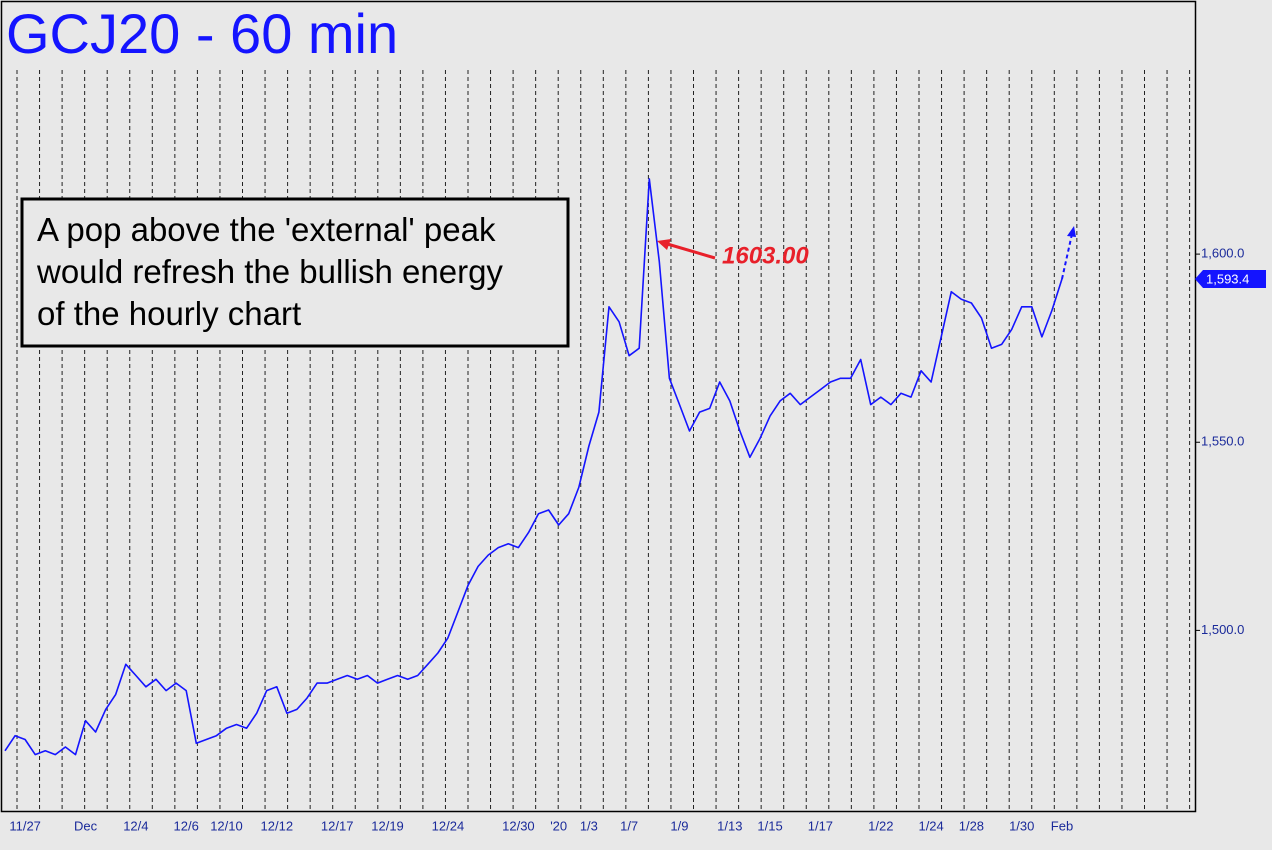  Describe the element at coordinates (769, 825) in the screenshot. I see `x-tick-label: 1/15` at that location.